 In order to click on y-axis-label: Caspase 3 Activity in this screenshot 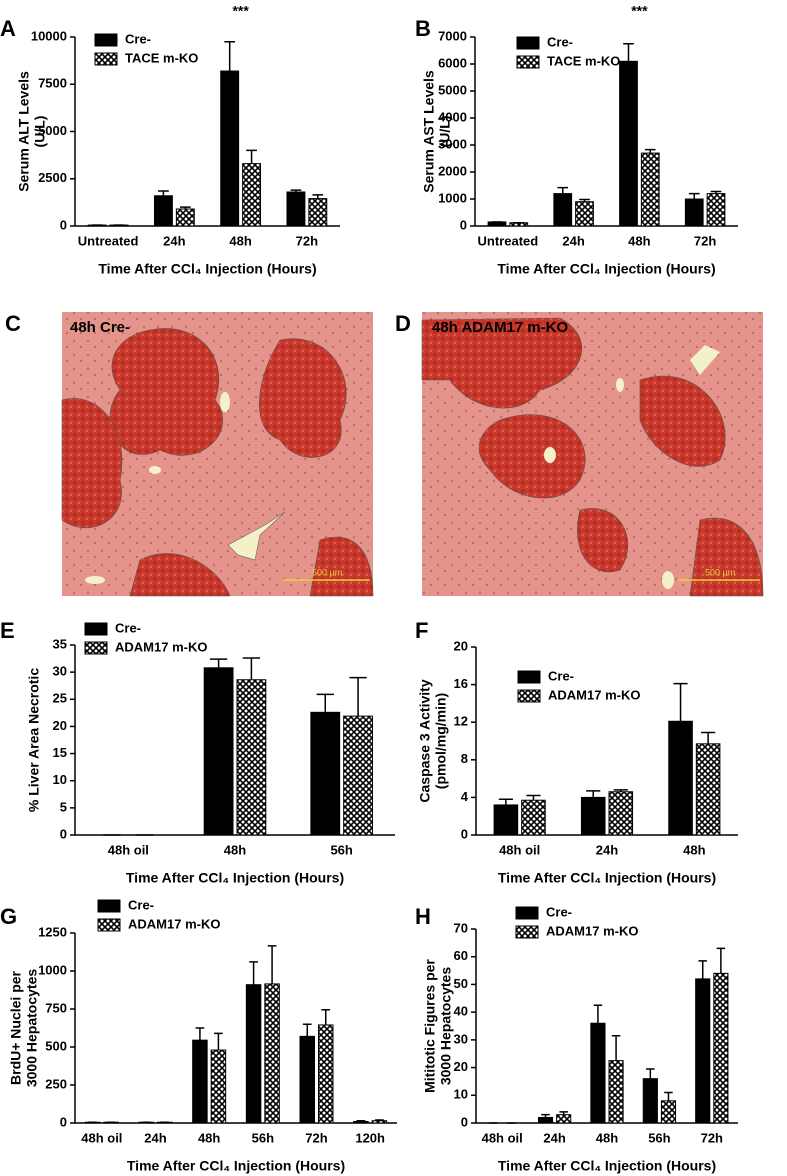, I will do `click(425, 740)`.